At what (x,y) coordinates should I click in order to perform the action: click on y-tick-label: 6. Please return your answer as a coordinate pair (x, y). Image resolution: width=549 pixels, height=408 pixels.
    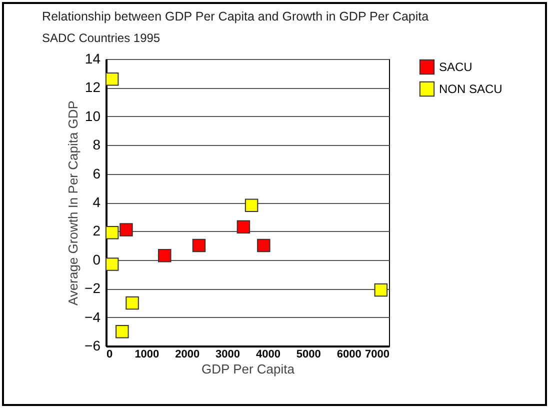
    Looking at the image, I should click on (96, 173).